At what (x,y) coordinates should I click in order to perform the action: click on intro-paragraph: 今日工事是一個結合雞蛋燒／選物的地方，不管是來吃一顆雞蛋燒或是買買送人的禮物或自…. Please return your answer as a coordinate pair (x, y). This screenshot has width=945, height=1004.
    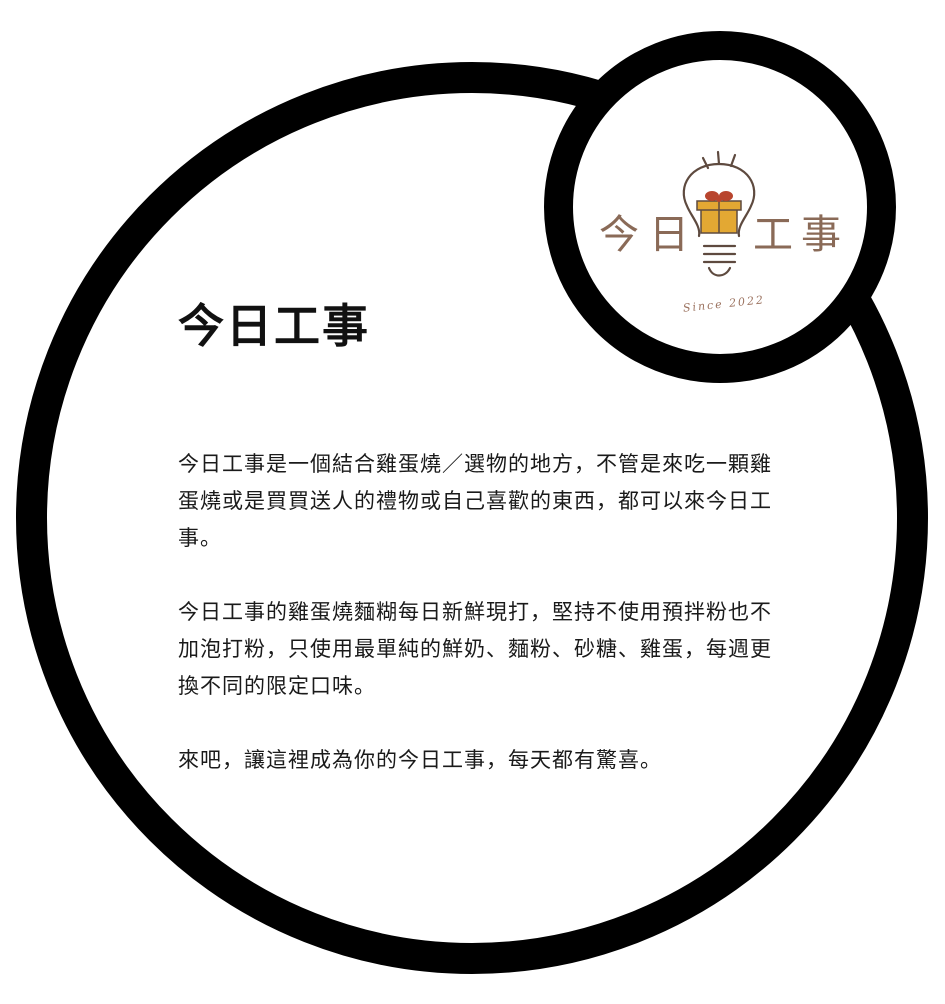
    Looking at the image, I should click on (475, 501).